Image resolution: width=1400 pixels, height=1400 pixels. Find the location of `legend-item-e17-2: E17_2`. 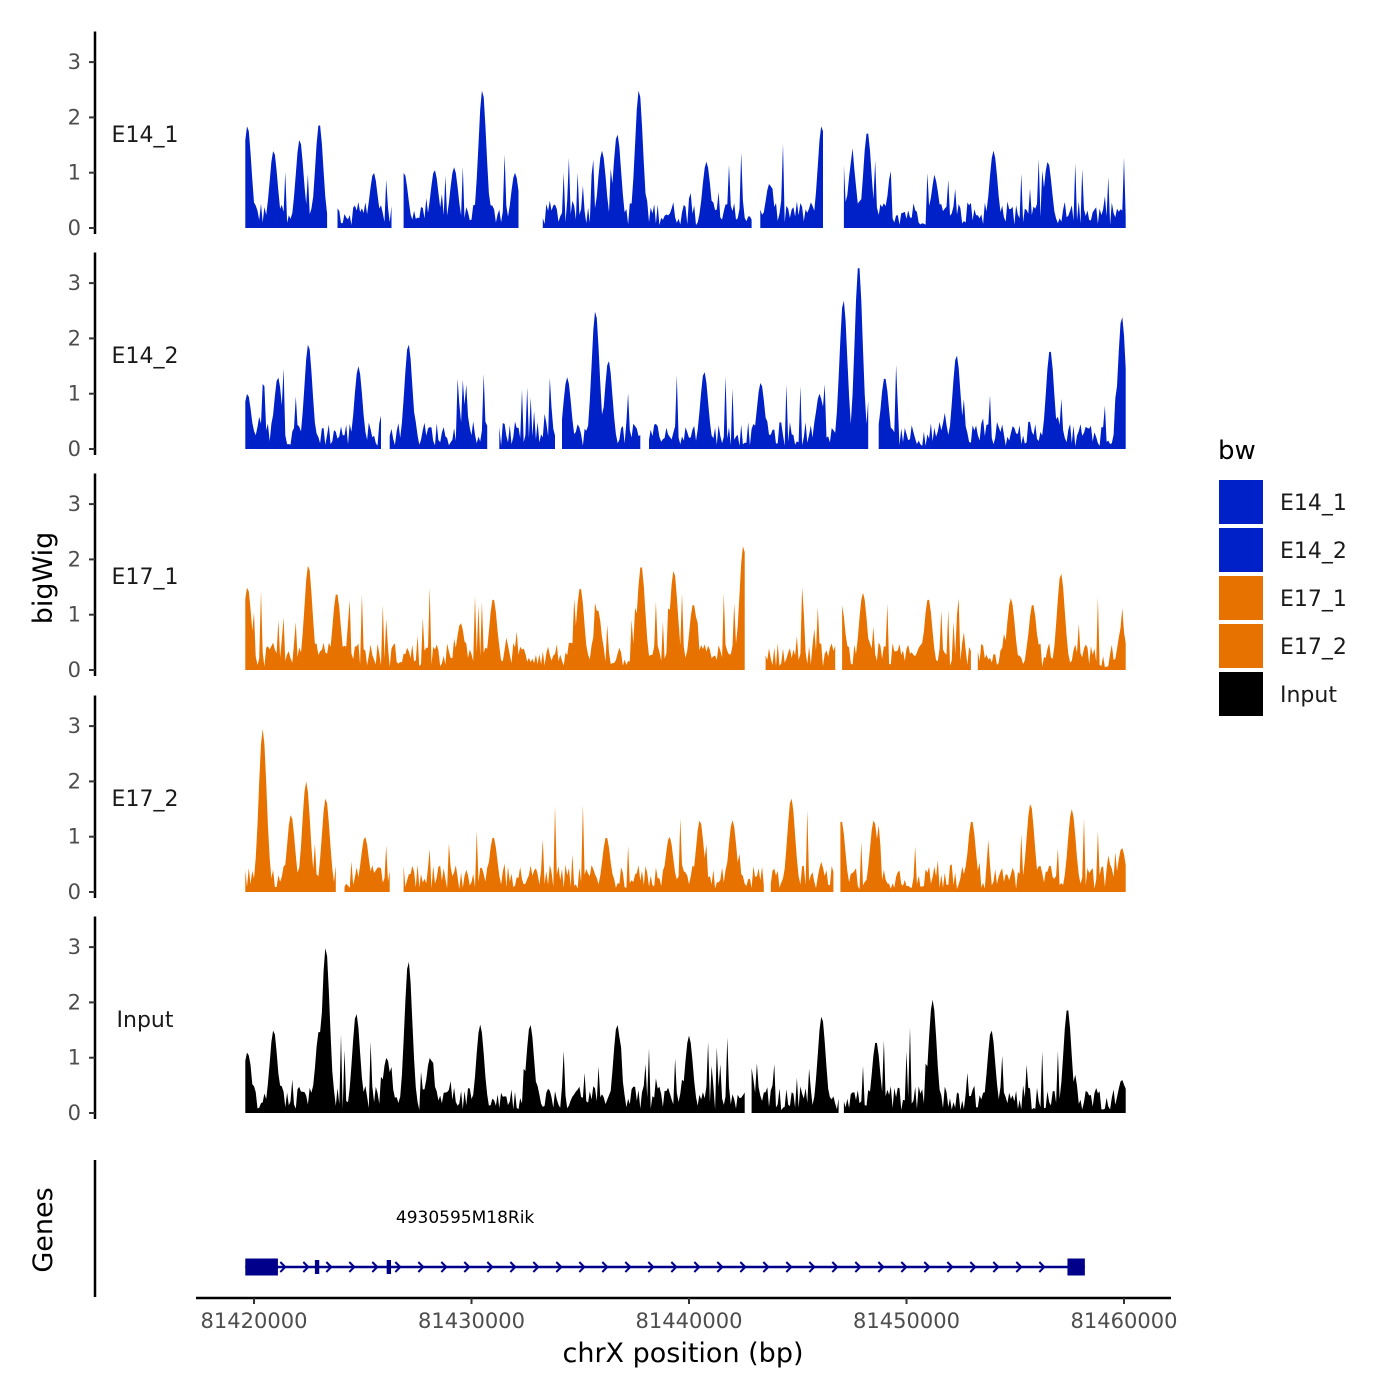

legend-item-e17-2: E17_2 is located at coordinates (1283, 646).